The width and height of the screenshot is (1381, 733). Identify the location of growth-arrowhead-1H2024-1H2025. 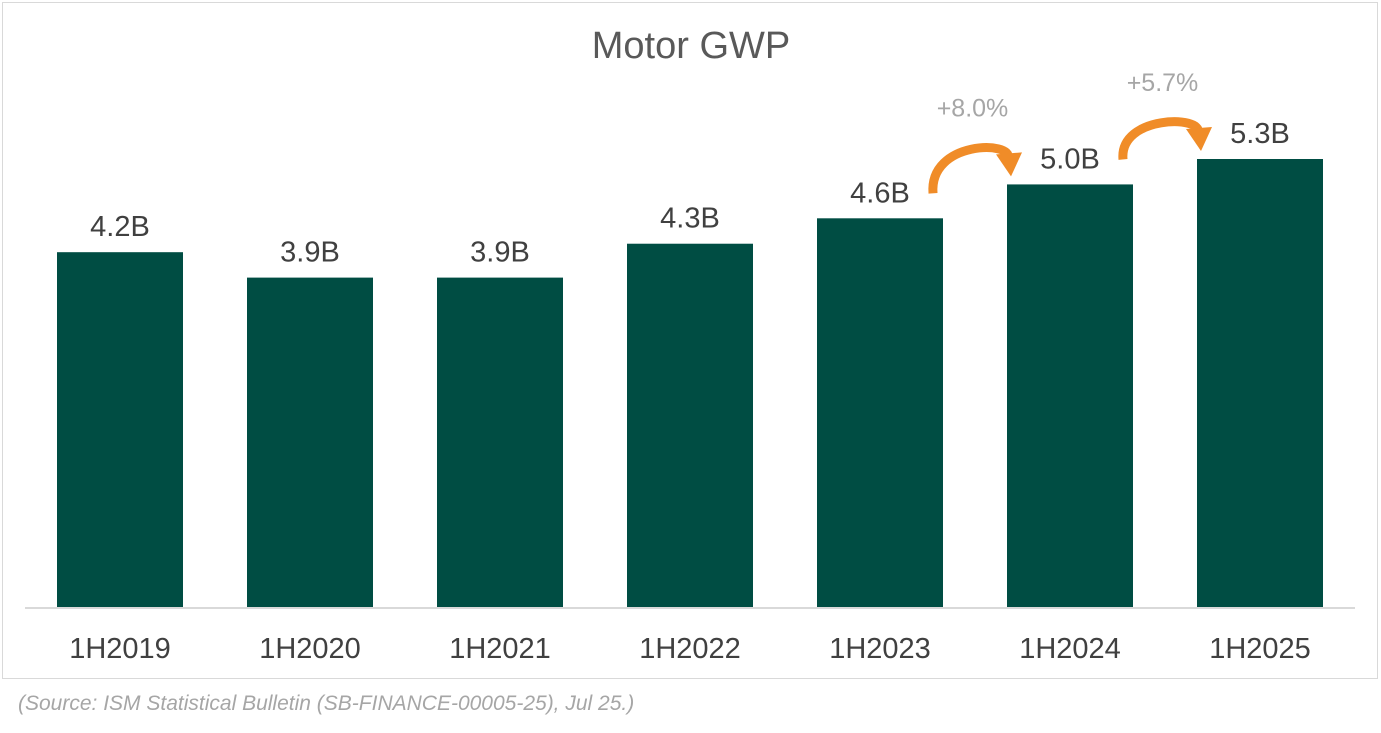
(1199, 139).